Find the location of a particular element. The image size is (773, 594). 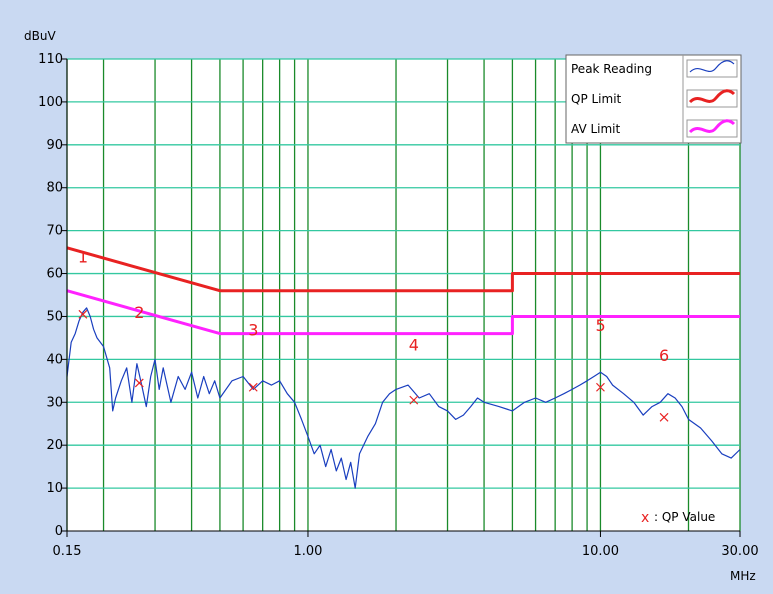

x-tick-label: 1.00 is located at coordinates (307, 551).